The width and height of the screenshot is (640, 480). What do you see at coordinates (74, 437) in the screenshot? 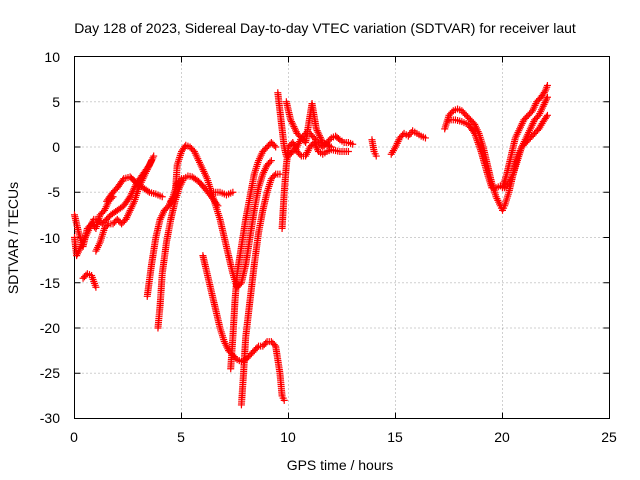
I see `x-tick-label: 0` at bounding box center [74, 437].